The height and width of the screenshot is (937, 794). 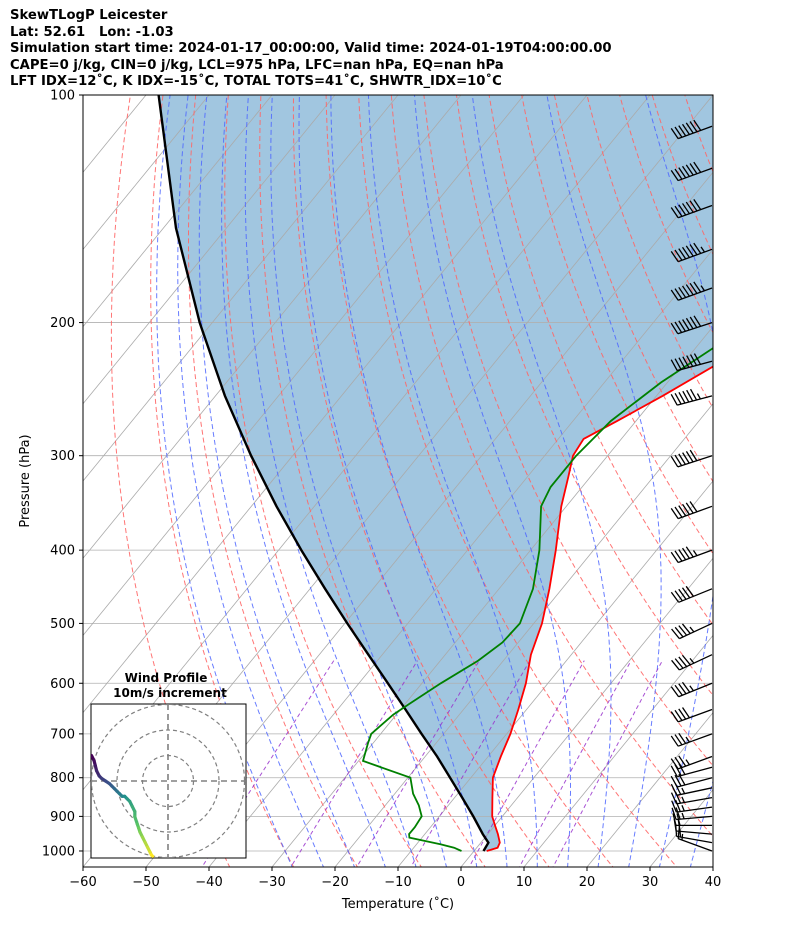 What do you see at coordinates (691, 485) in the screenshot?
I see `wind-barb-layer` at bounding box center [691, 485].